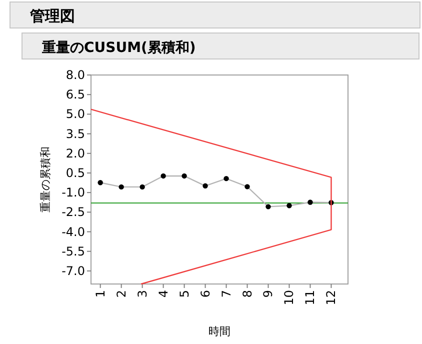 This screenshot has height=344, width=422. Describe the element at coordinates (310, 298) in the screenshot. I see `x-tick-label: 11` at that location.